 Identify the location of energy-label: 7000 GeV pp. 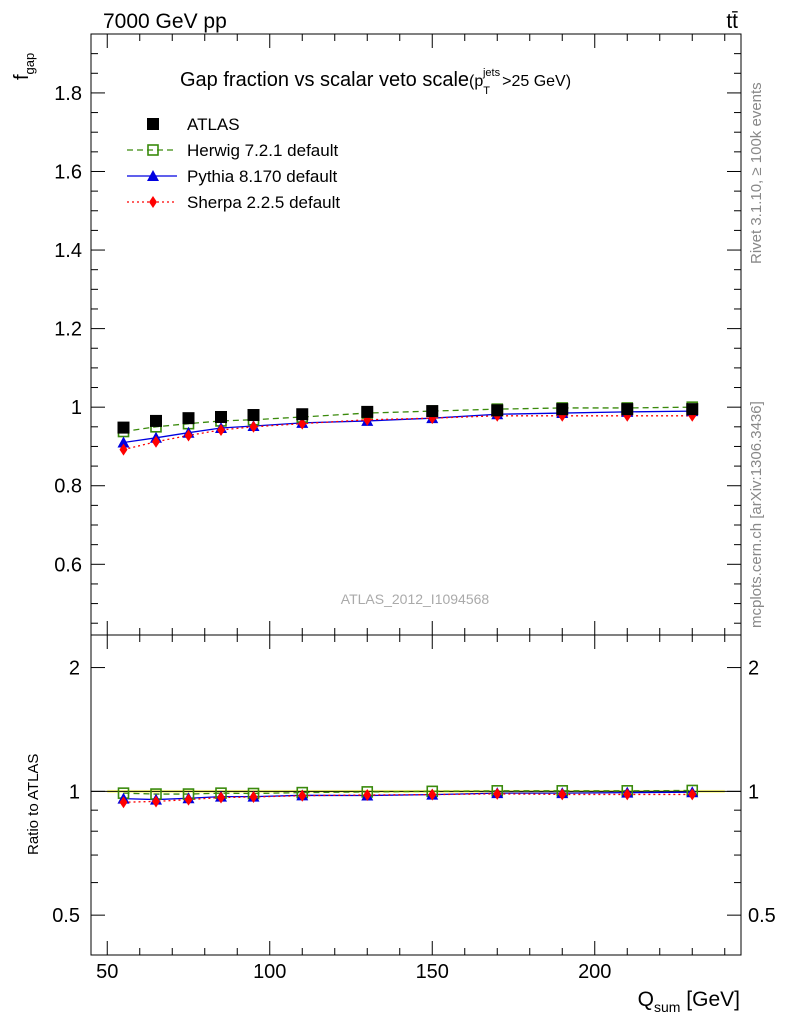
(165, 21).